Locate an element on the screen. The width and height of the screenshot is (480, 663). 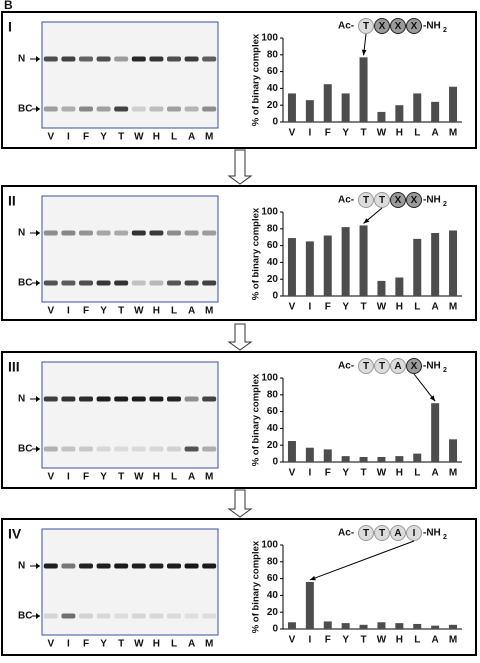
y-tick-label: 40 is located at coordinates (273, 428).